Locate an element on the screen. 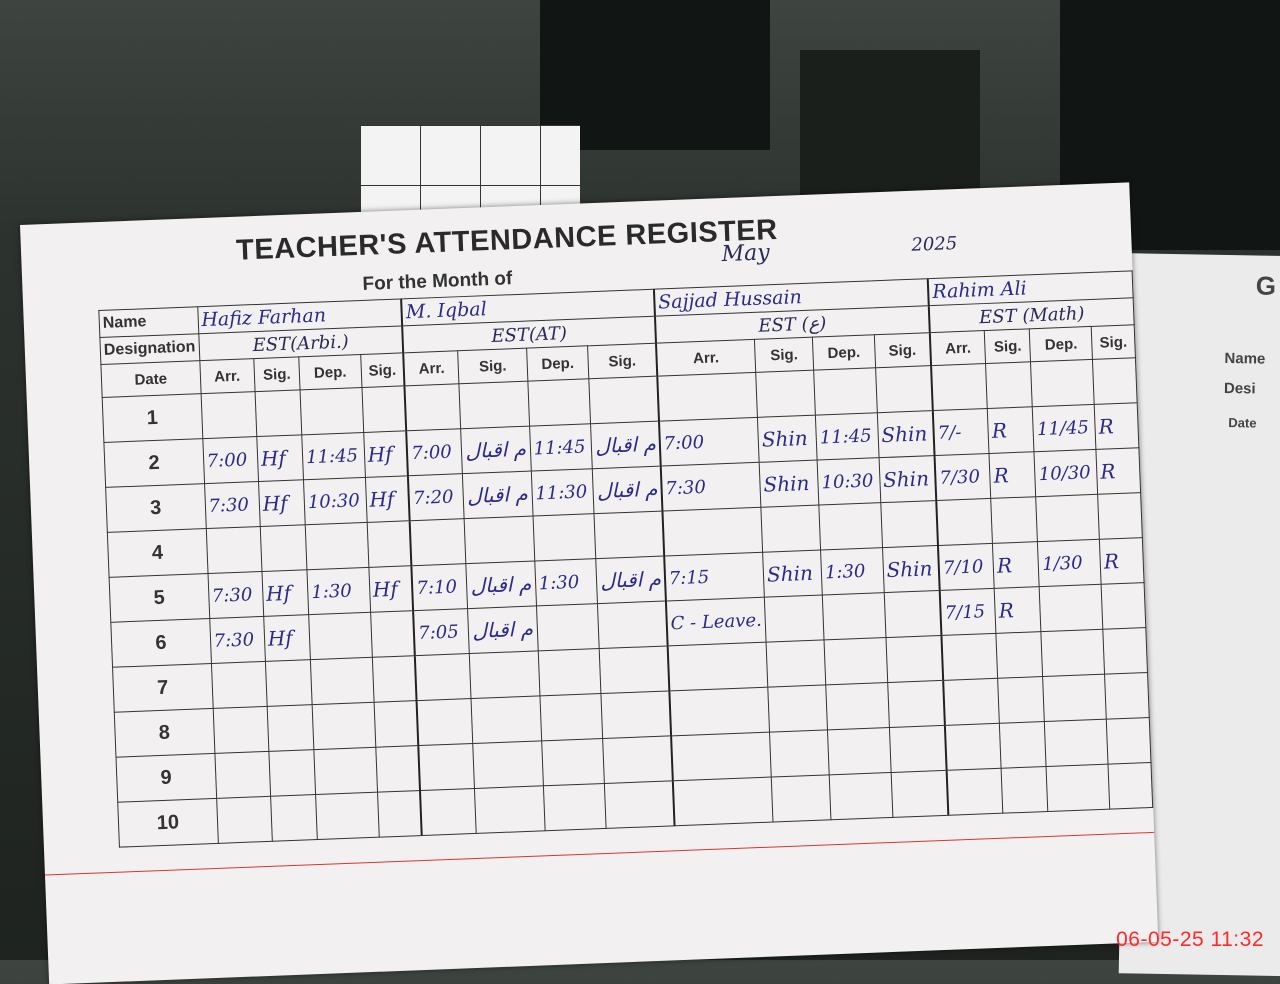 The image size is (1280, 984). departure-cell: 11/45 is located at coordinates (1064, 428).